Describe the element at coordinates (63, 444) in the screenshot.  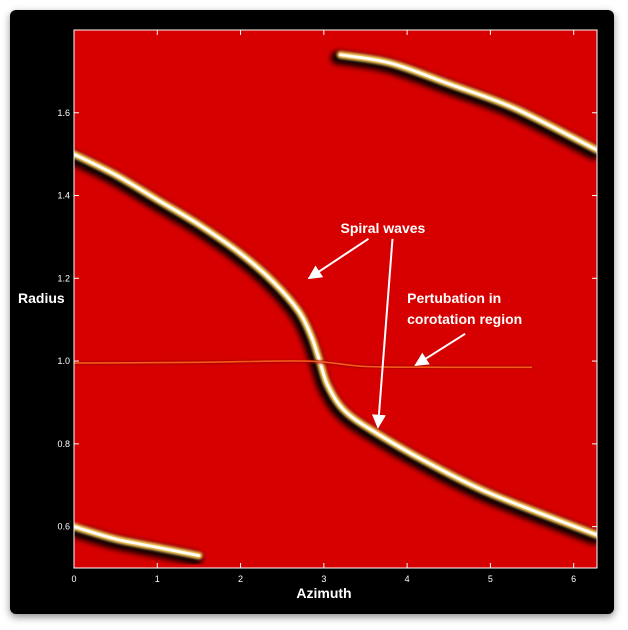
I see `y-tick-label: 0.8` at that location.